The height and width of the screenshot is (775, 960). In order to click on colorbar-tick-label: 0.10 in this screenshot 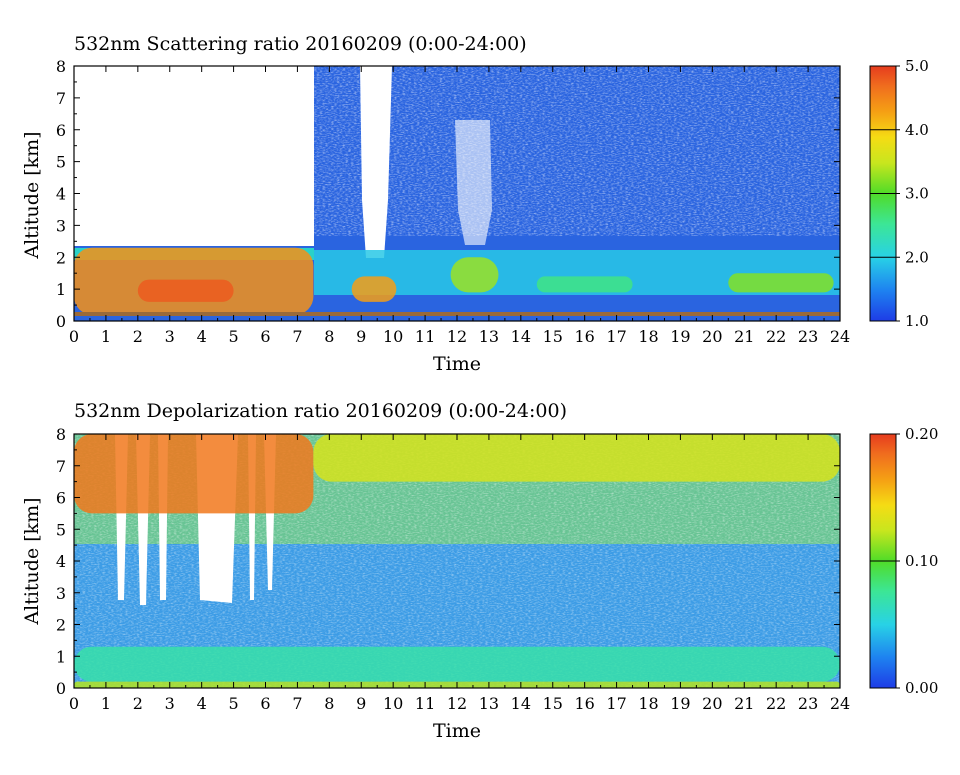, I will do `click(921, 561)`.